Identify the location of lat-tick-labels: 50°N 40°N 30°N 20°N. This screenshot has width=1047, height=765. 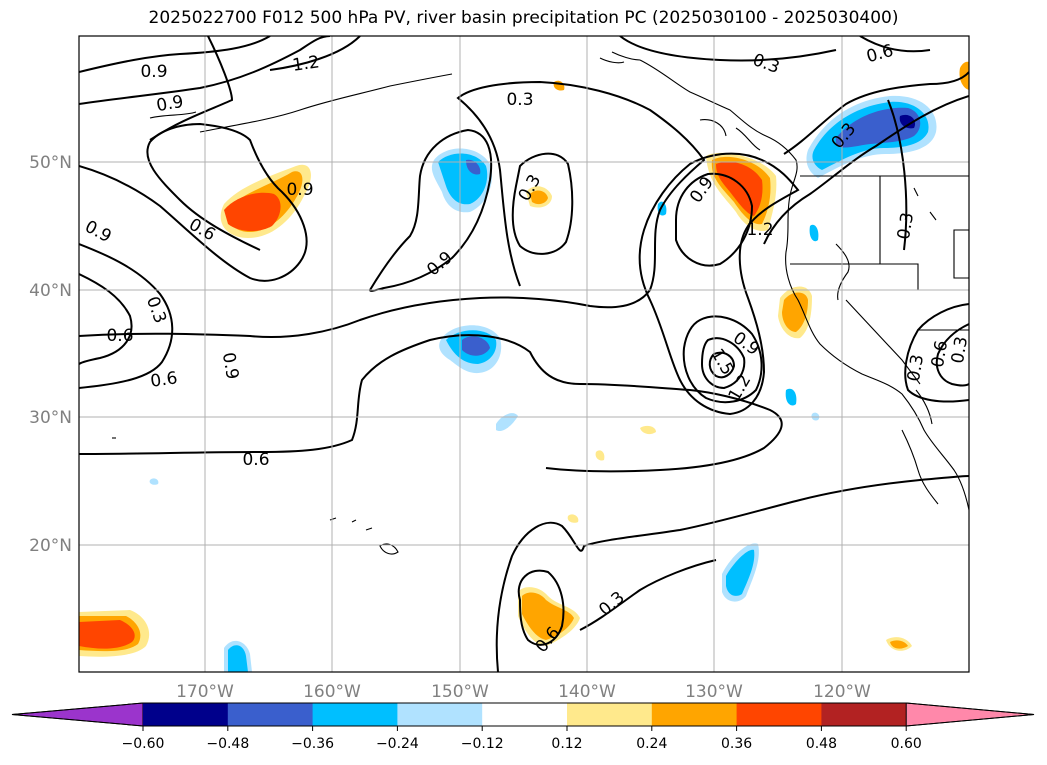
(50, 354).